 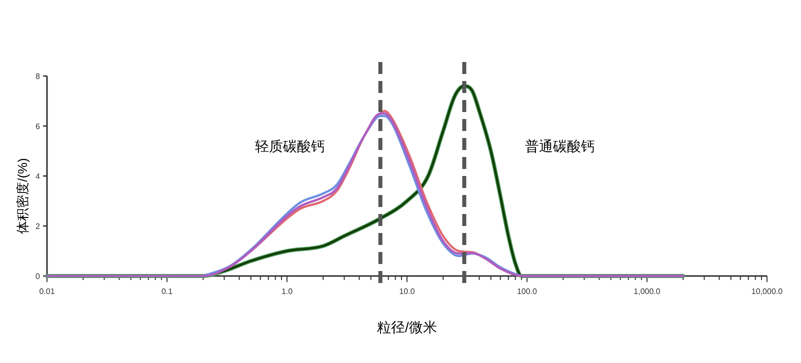 What do you see at coordinates (38, 76) in the screenshot?
I see `y-tick-label: 8` at bounding box center [38, 76].